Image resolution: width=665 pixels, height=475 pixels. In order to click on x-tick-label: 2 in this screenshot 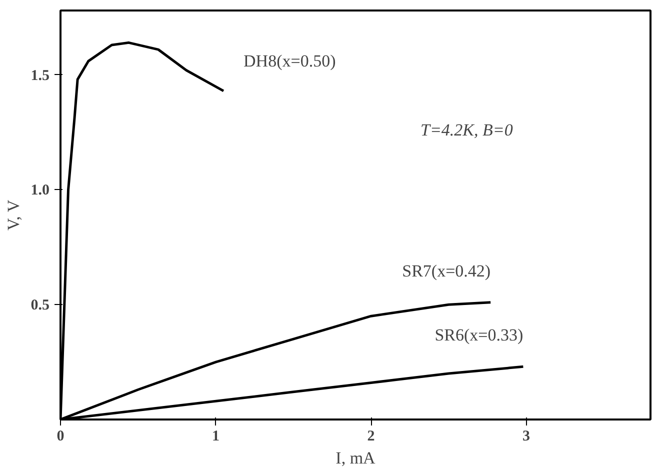, I will do `click(371, 436)`.